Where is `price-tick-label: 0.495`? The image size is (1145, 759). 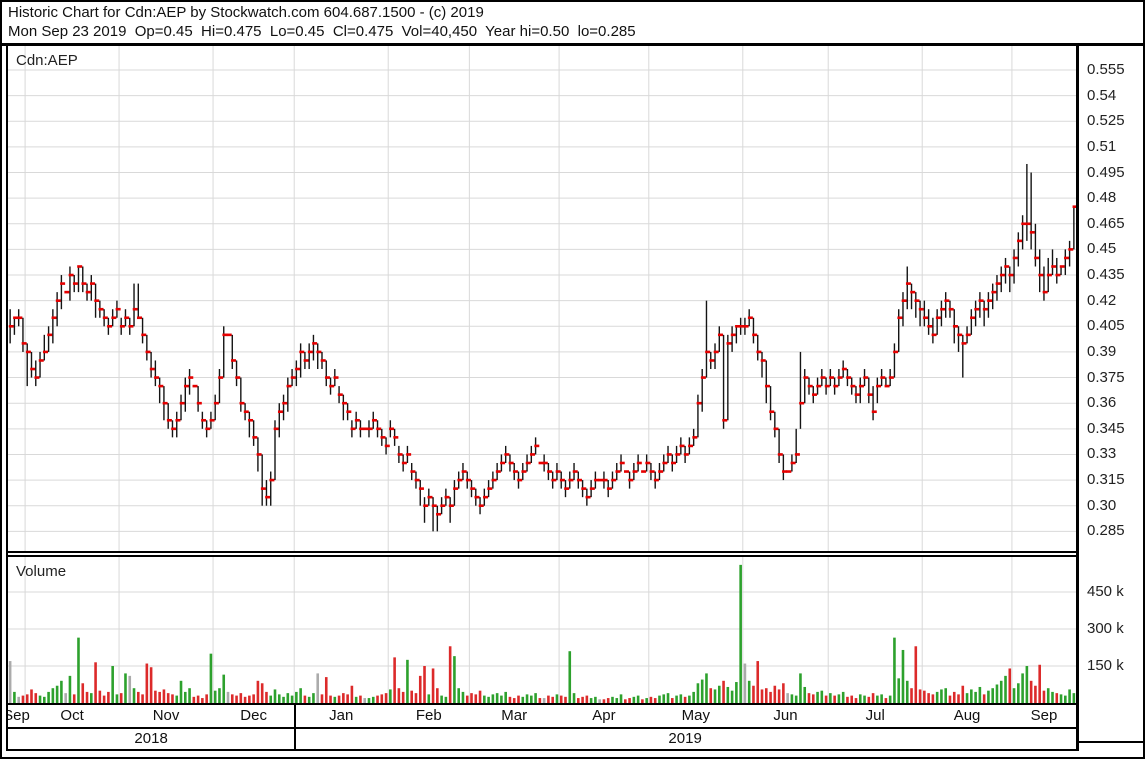
price-tick-label: 0.495 is located at coordinates (1106, 172).